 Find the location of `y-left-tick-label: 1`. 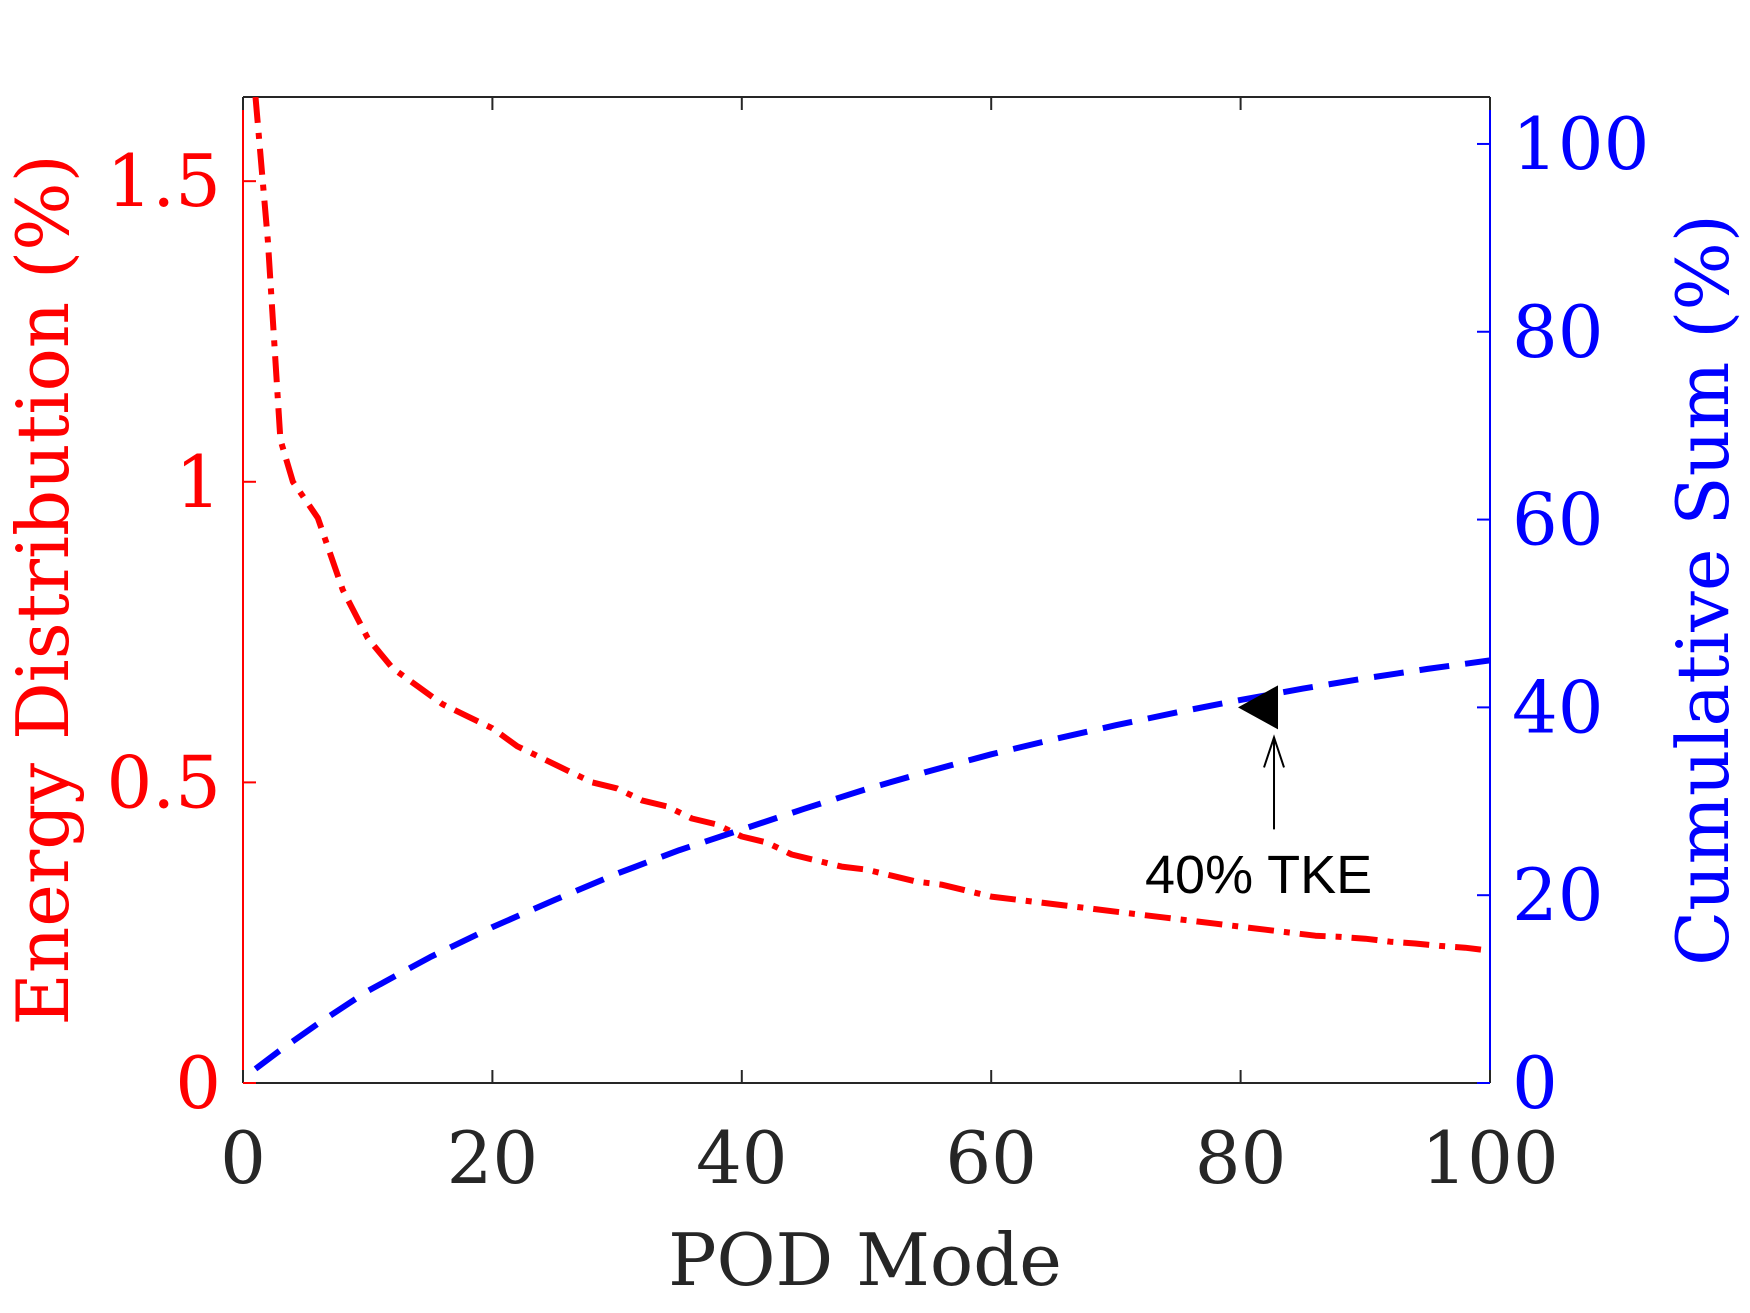

y-left-tick-label: 1 is located at coordinates (198, 482).